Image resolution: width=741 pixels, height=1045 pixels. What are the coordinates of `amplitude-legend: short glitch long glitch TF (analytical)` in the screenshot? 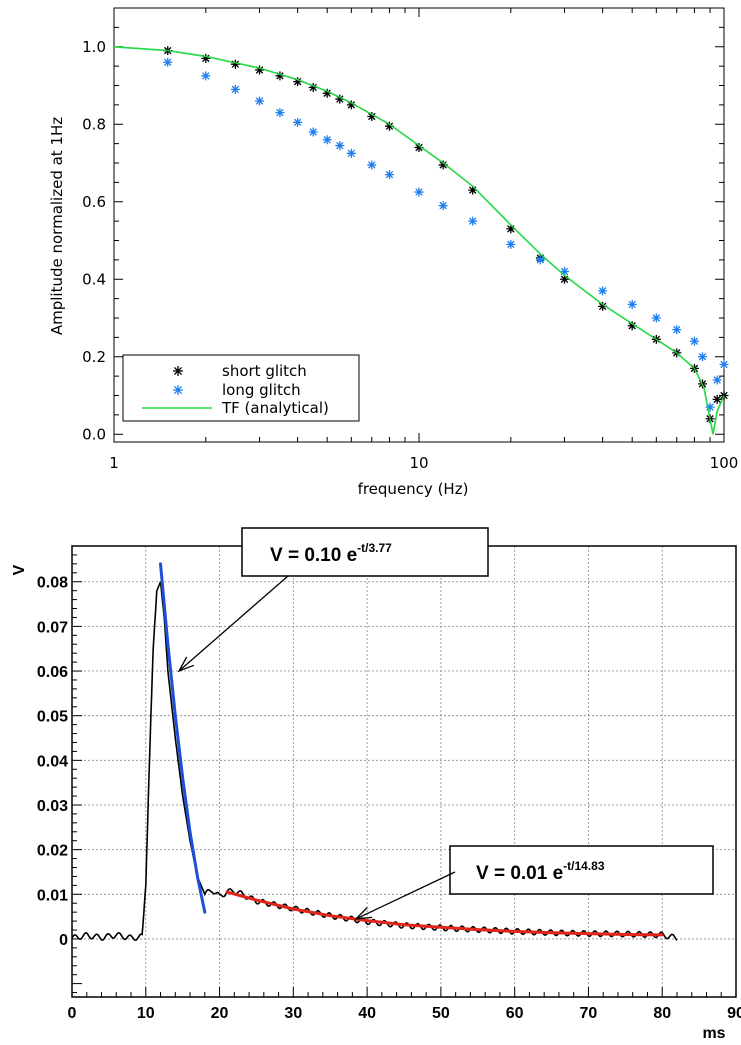 It's located at (241, 388).